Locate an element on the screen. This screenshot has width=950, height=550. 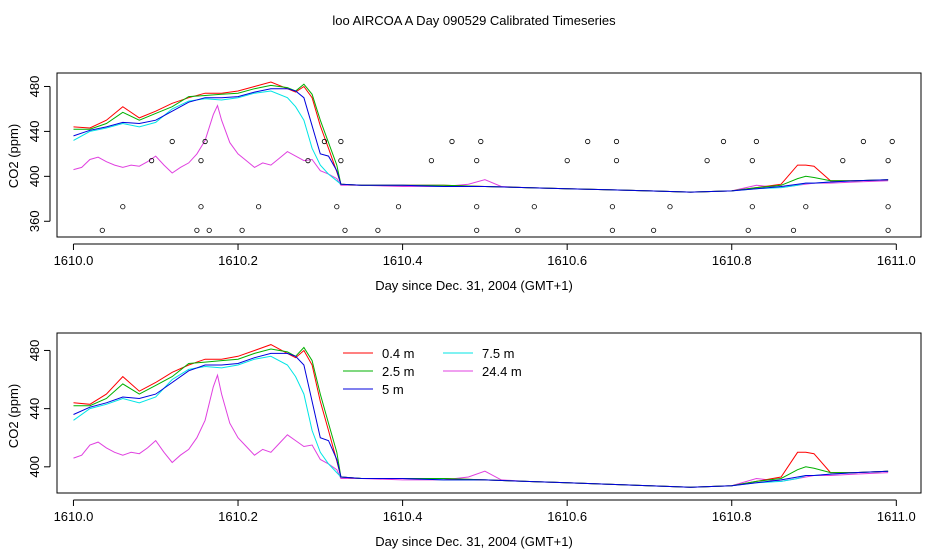
bottom-y-tick-label: 480 is located at coordinates (34, 351).